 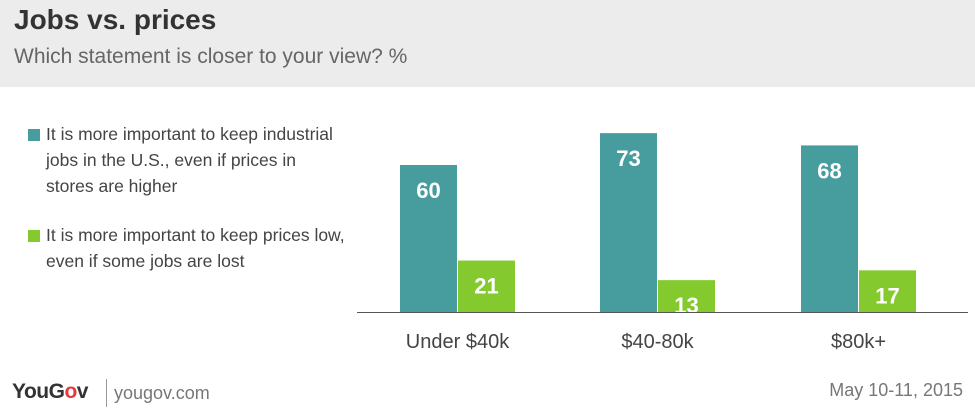 I want to click on footer-url: yougov.com, so click(x=162, y=393).